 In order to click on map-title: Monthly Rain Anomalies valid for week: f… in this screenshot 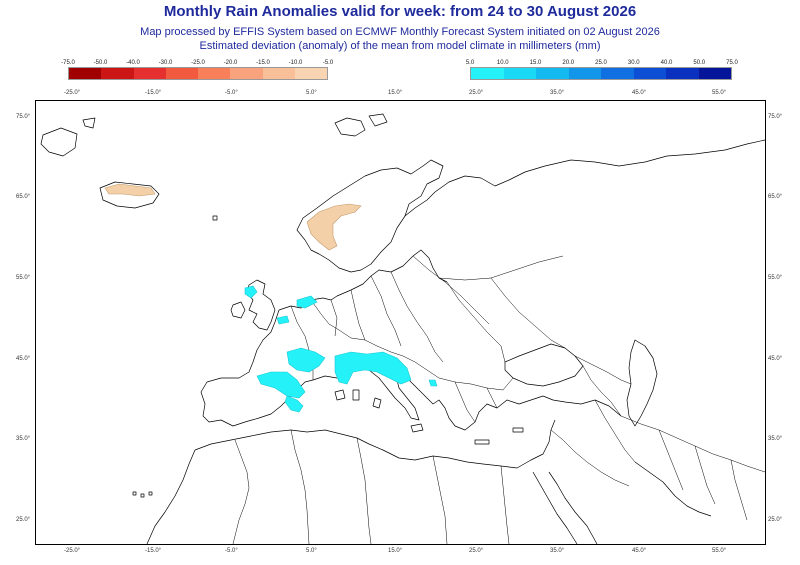, I will do `click(400, 11)`.